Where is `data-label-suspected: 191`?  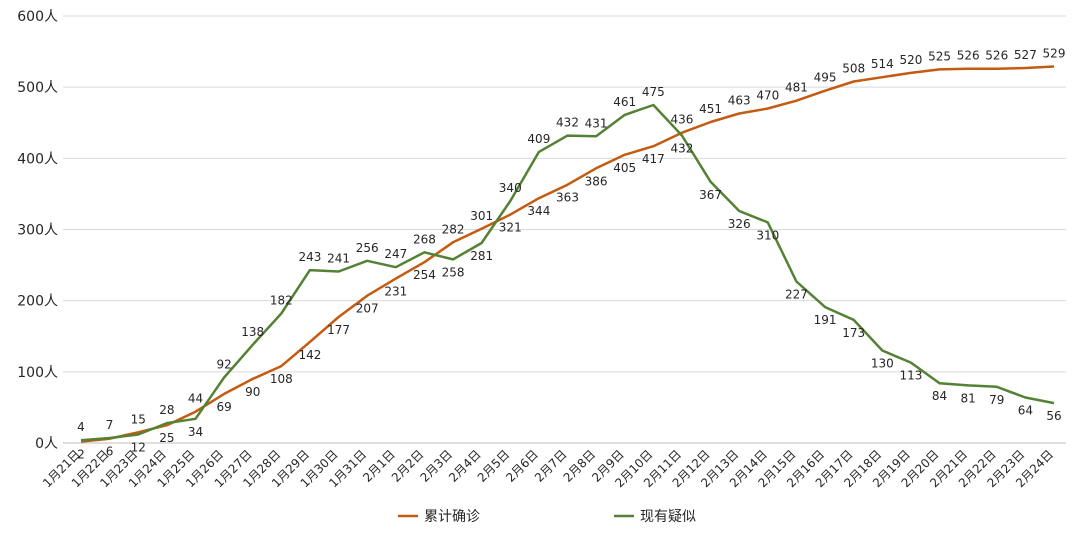 data-label-suspected: 191 is located at coordinates (825, 320).